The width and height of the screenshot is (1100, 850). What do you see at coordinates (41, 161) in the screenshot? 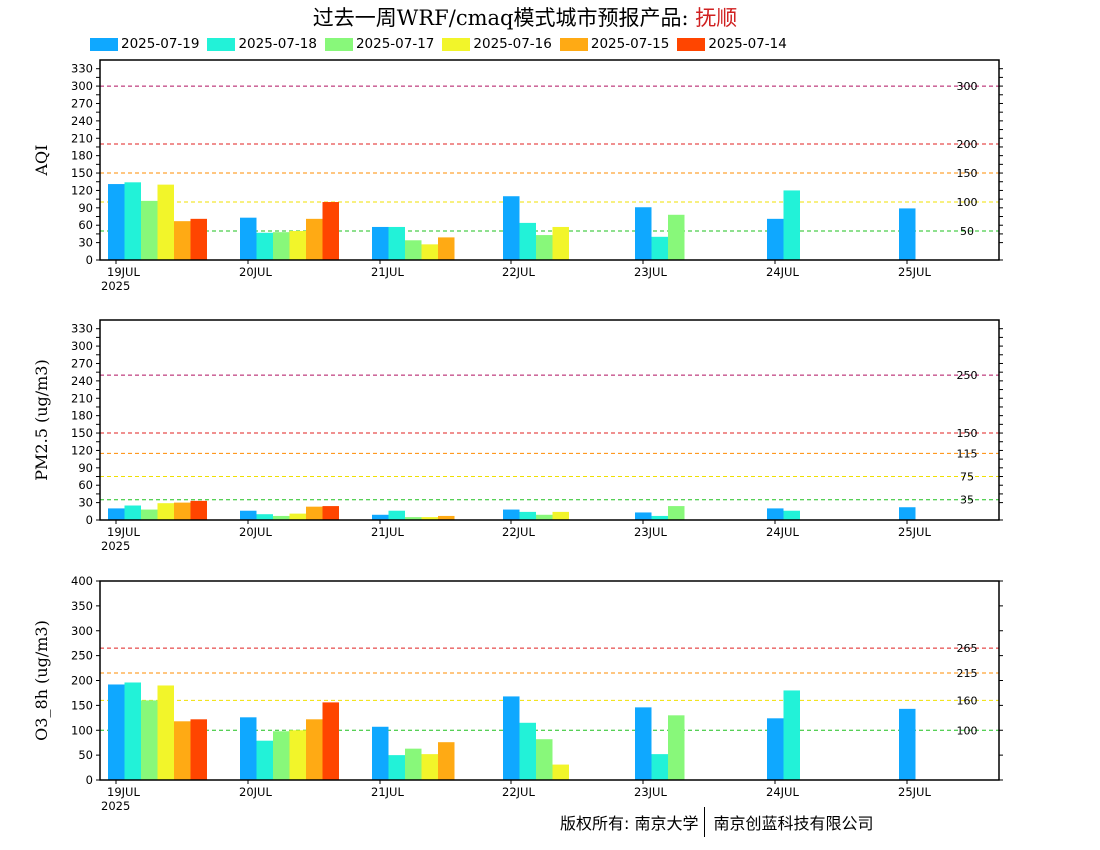
I see `y-axis-label: AQI` at bounding box center [41, 161].